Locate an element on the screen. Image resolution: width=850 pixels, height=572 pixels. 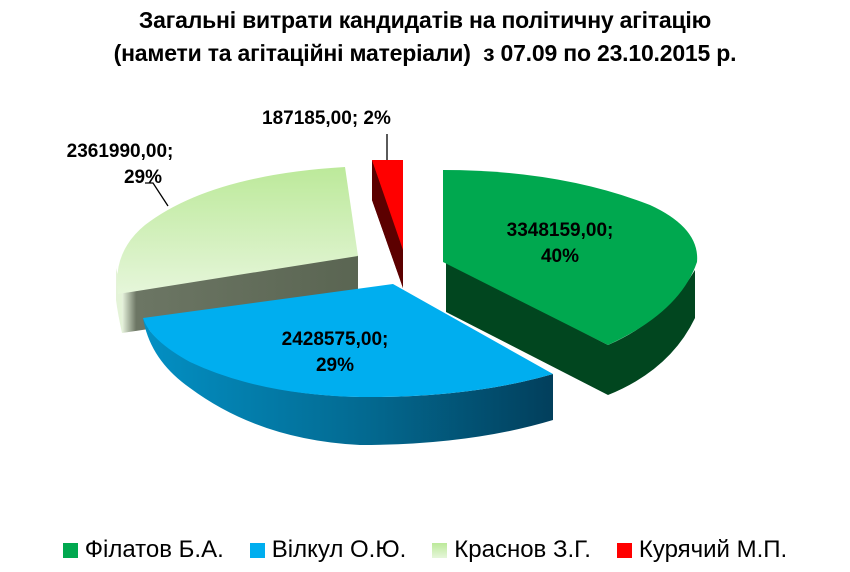
legend-label: Філатов Б.А. is located at coordinates (154, 549).